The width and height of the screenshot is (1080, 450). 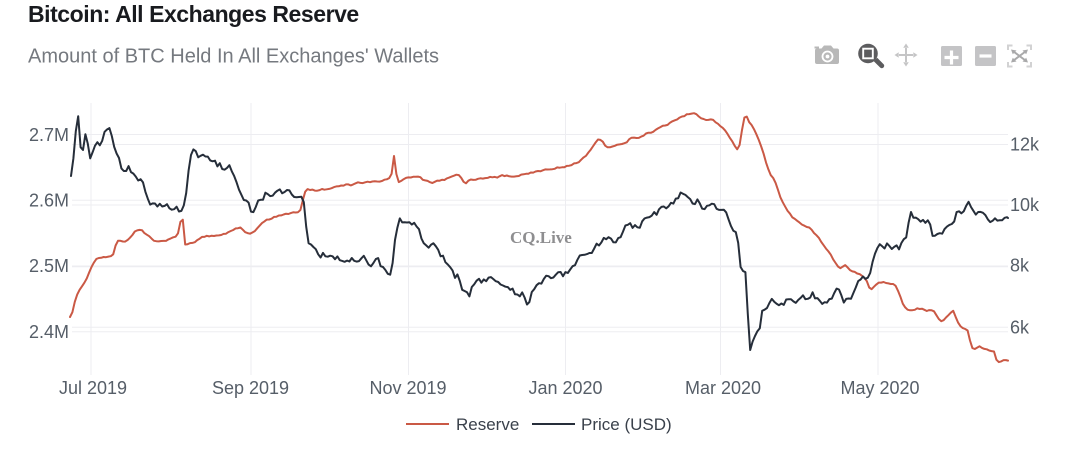 I want to click on svg-text: Sep 2019, so click(x=250, y=388).